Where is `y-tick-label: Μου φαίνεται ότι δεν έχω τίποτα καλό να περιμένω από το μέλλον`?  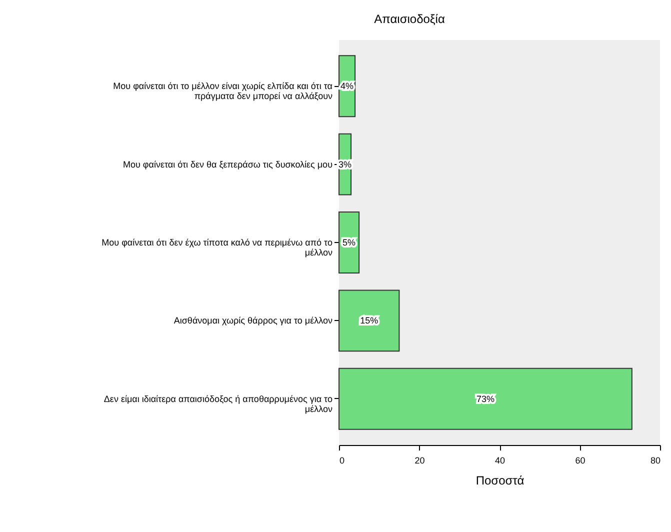 y-tick-label: Μου φαίνεται ότι δεν έχω τίποτα καλό να περιμένω από το μέλλον is located at coordinates (217, 248).